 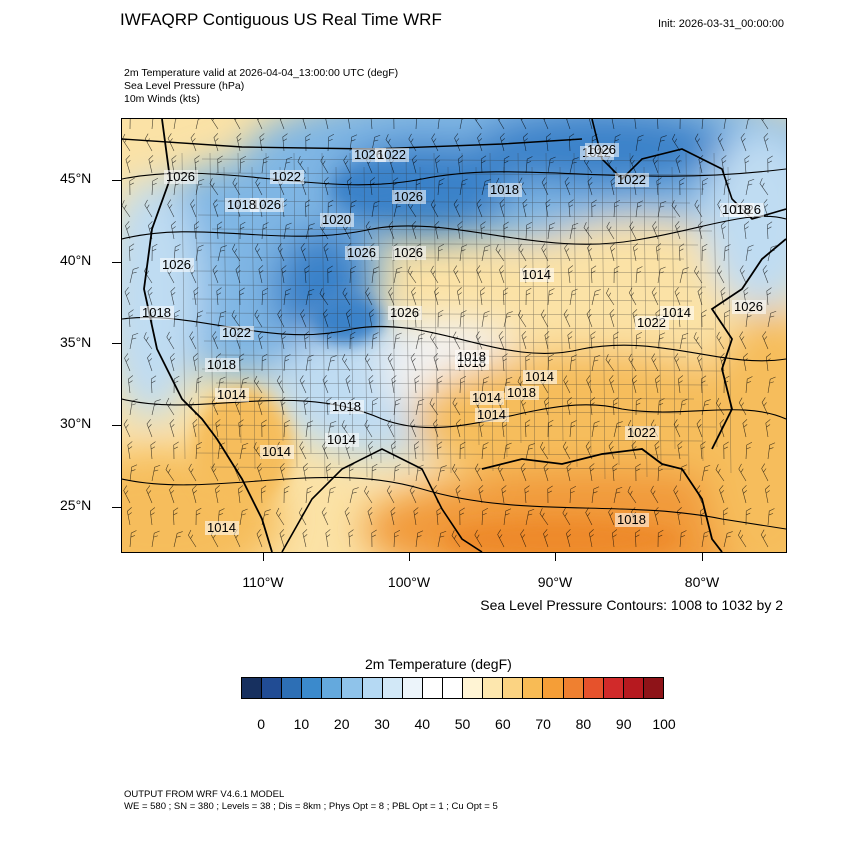 What do you see at coordinates (301, 724) in the screenshot?
I see `colorbar-tick-label: 10` at bounding box center [301, 724].